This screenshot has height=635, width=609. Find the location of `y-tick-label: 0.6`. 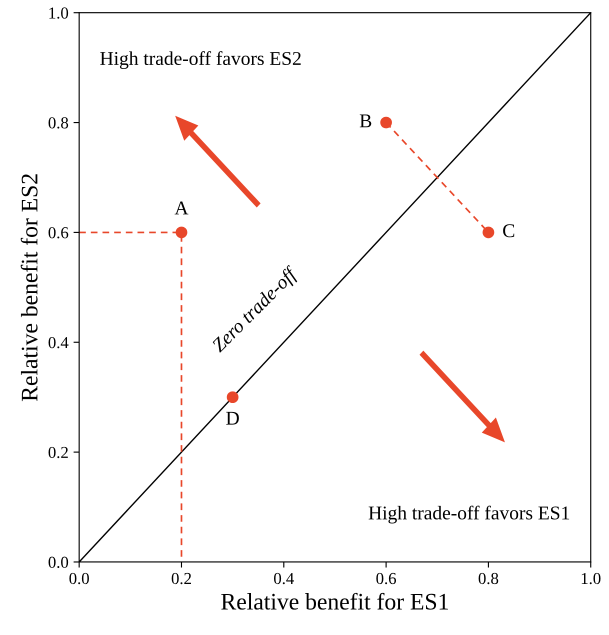

y-tick-label: 0.6 is located at coordinates (58, 232).